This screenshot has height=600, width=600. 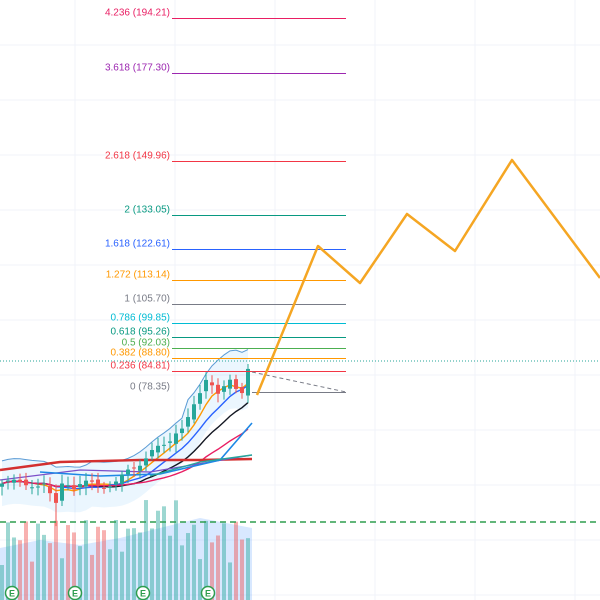 I want to click on fib-level-label: 1.618 (122.61), so click(x=137, y=244).